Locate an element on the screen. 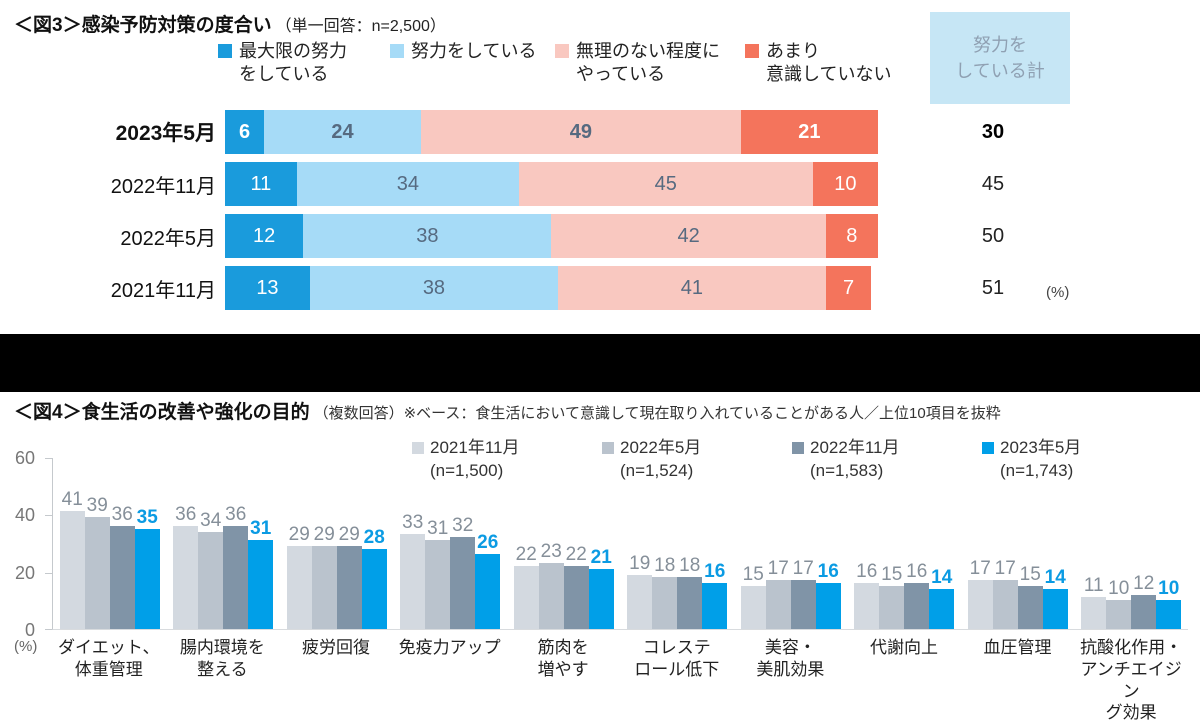  stacked-bar: 11 34 45 10 is located at coordinates (551, 184).